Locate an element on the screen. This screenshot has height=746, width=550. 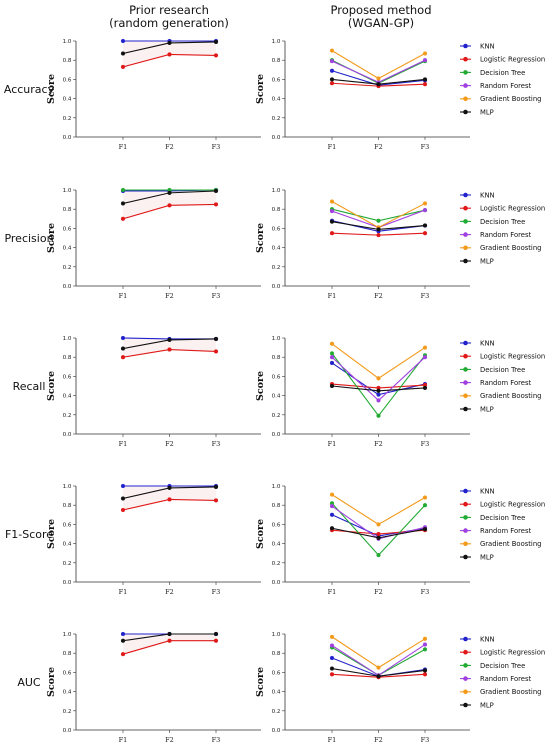
point-gradient-boosting-f3 is located at coordinates (425, 497).